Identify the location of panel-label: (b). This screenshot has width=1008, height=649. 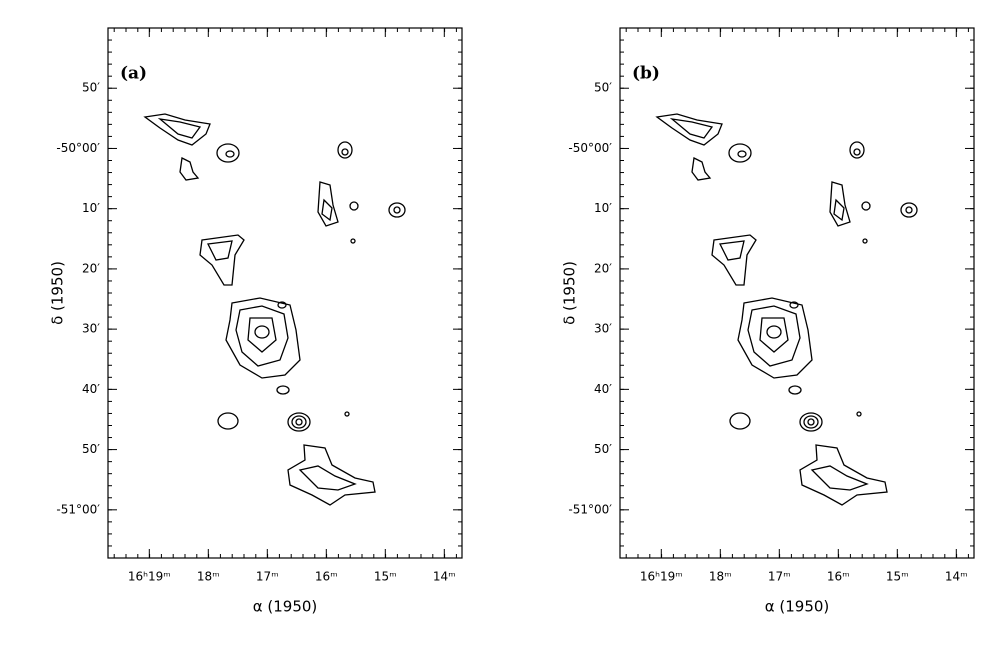
(646, 74).